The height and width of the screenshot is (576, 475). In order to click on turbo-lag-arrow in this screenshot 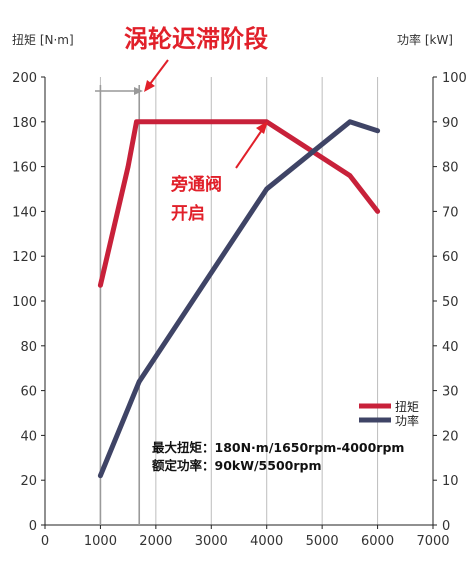, I will do `click(159, 72)`.